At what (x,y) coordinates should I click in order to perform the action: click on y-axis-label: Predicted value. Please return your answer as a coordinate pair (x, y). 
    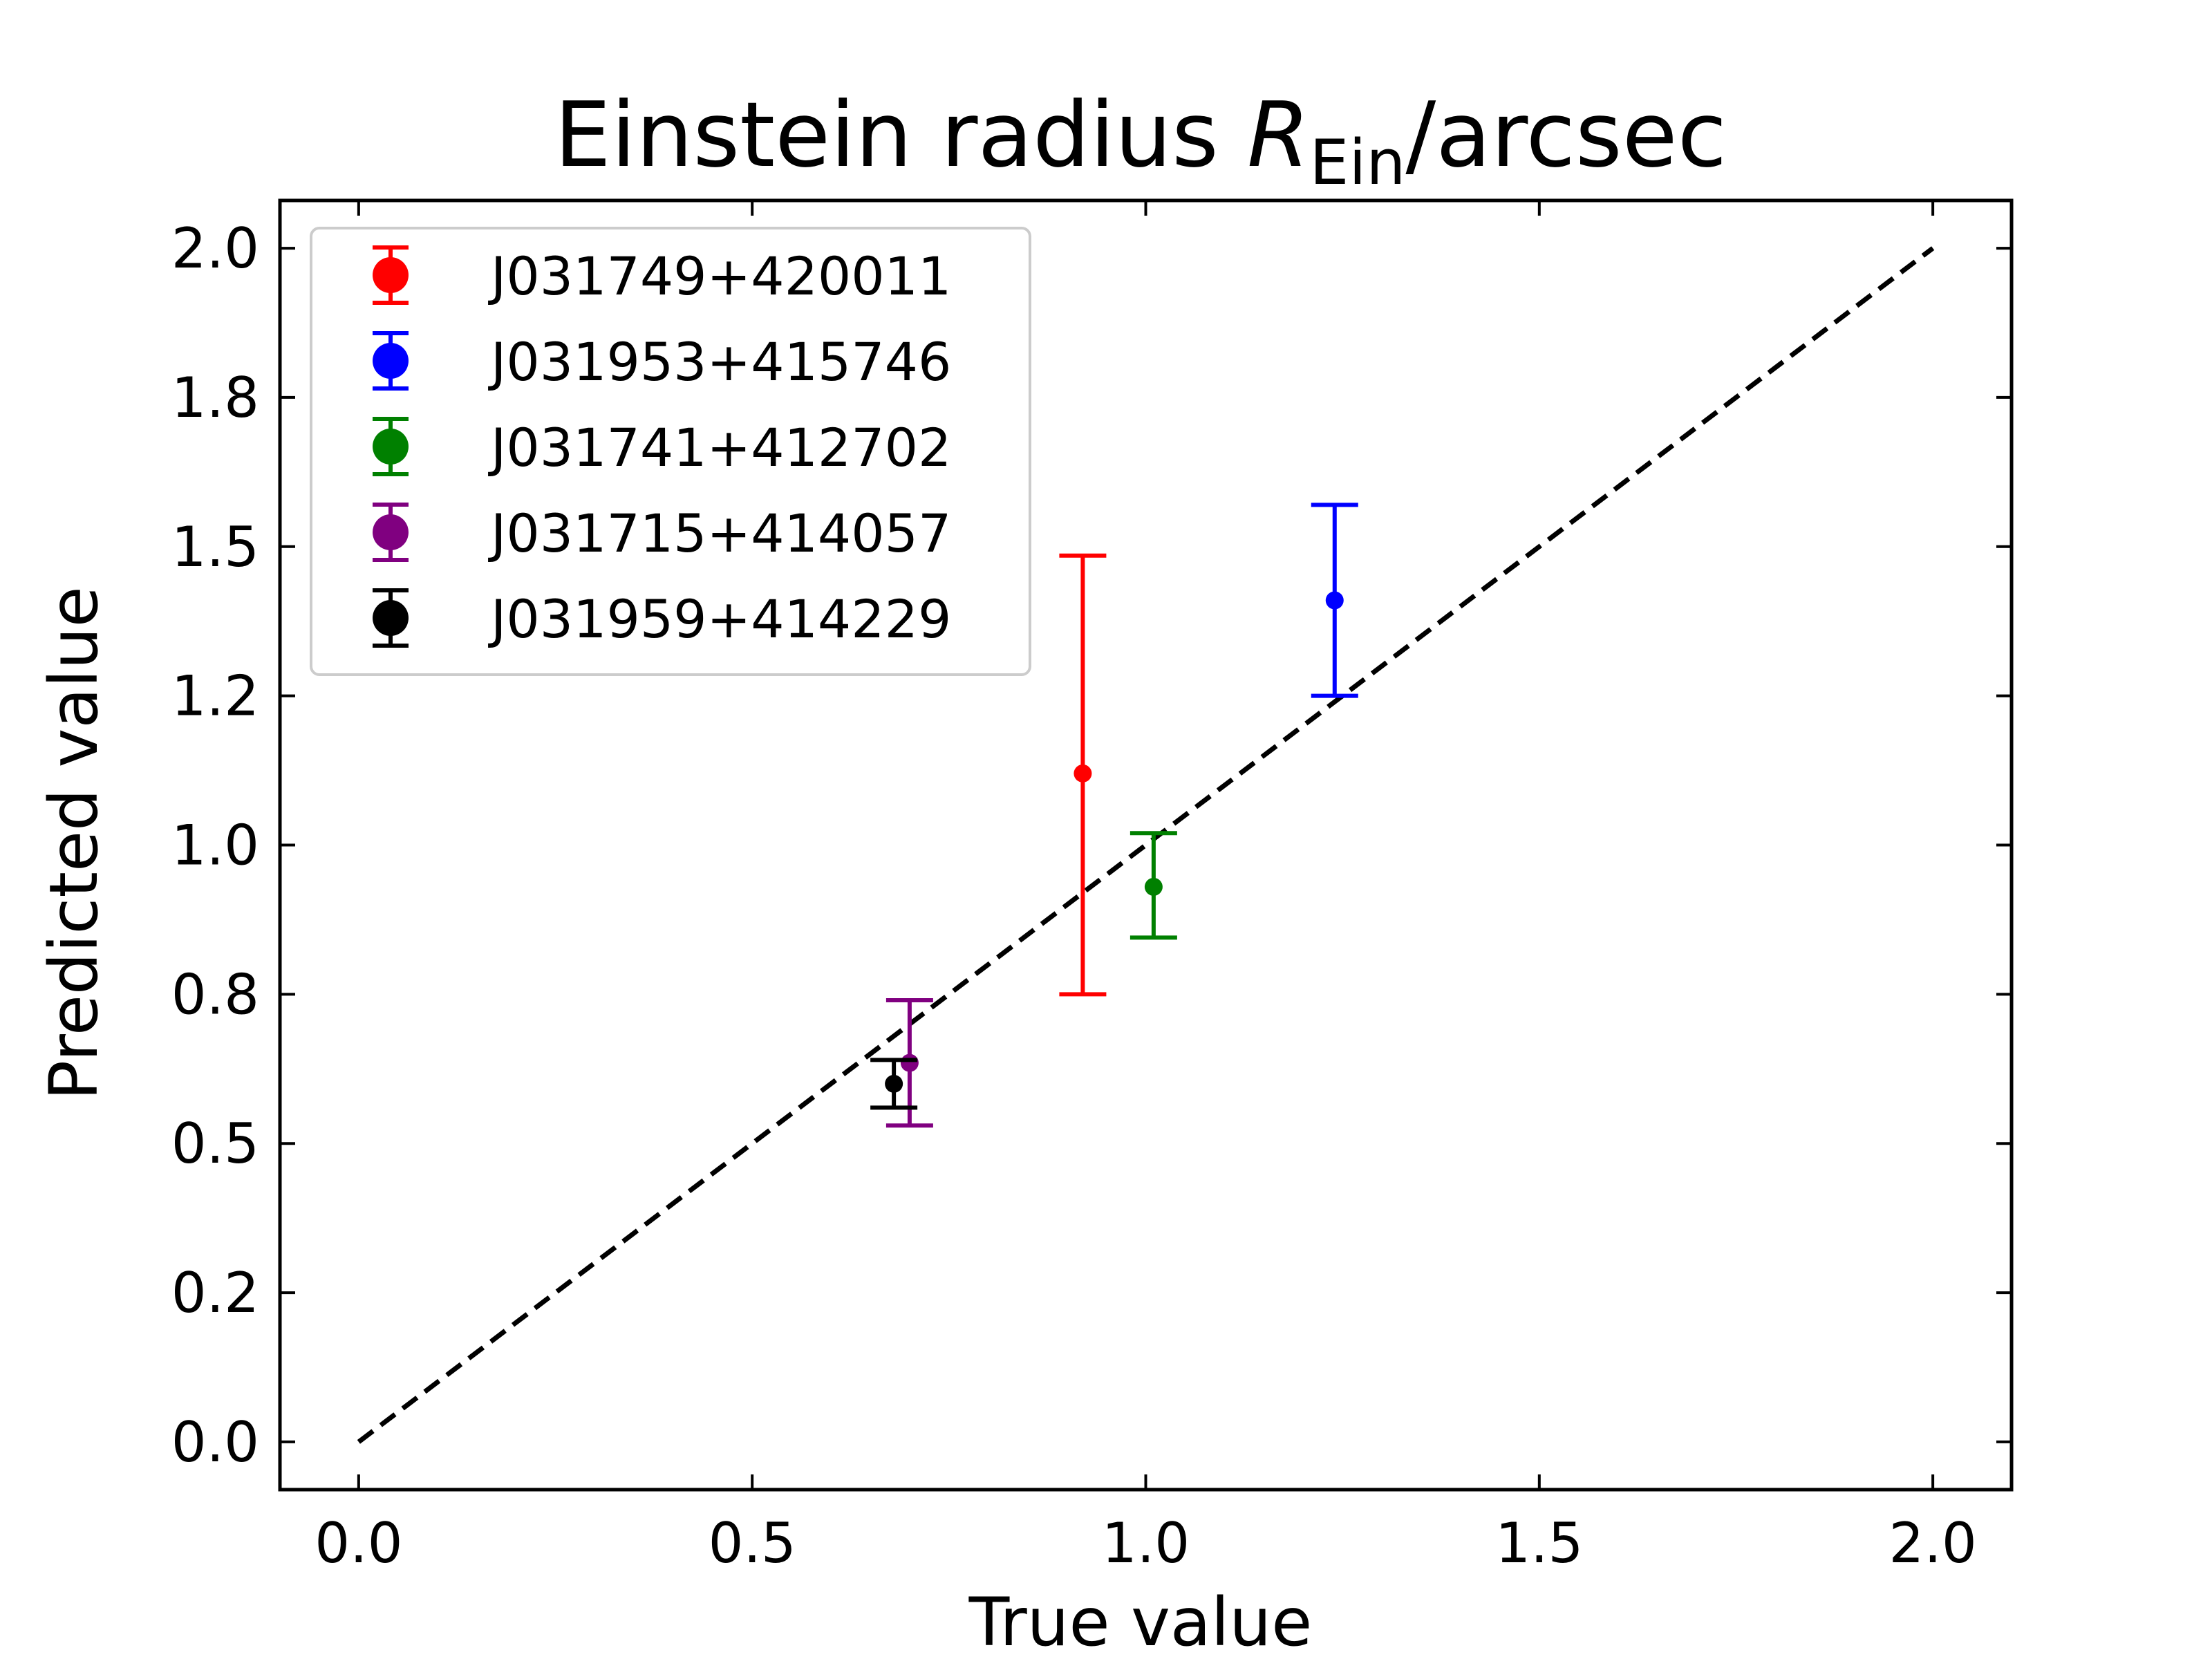
    Looking at the image, I should click on (74, 843).